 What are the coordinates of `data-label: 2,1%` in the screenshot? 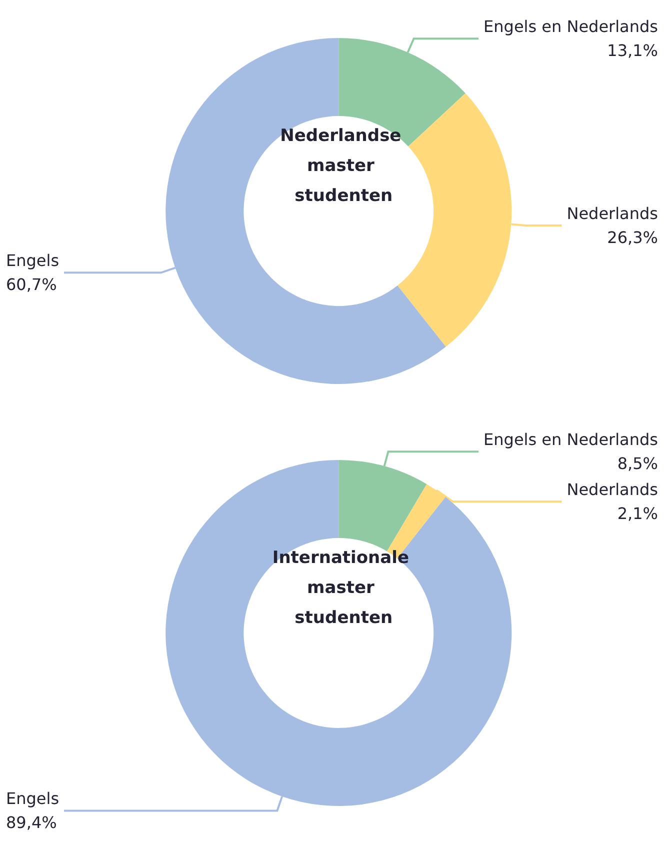 It's located at (637, 514).